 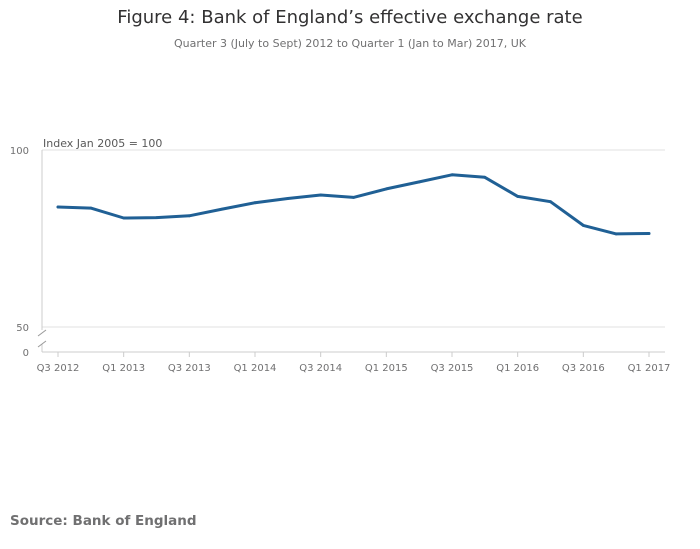 What do you see at coordinates (517, 368) in the screenshot?
I see `x-tick-label: Q1 2016` at bounding box center [517, 368].